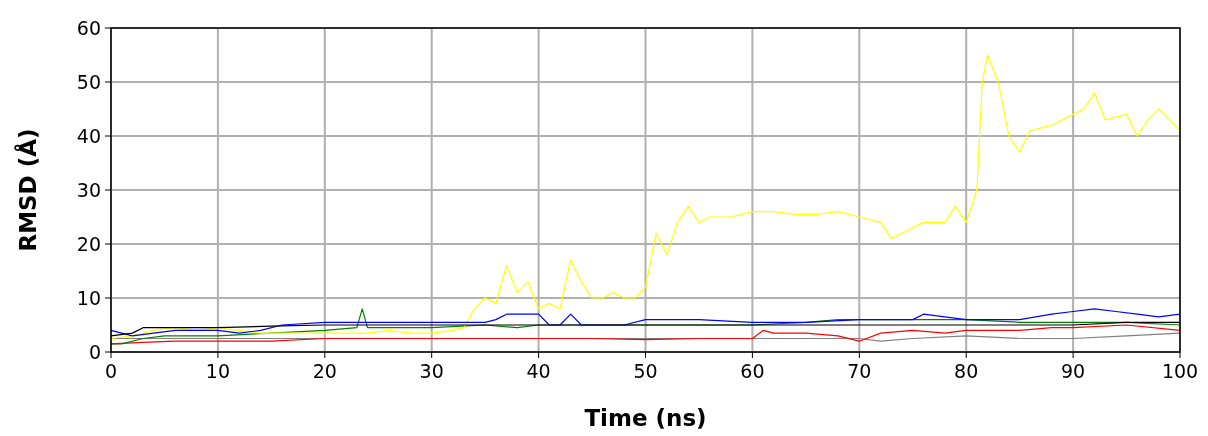 This screenshot has height=436, width=1208. I want to click on y-tick-label: 40, so click(88, 135).